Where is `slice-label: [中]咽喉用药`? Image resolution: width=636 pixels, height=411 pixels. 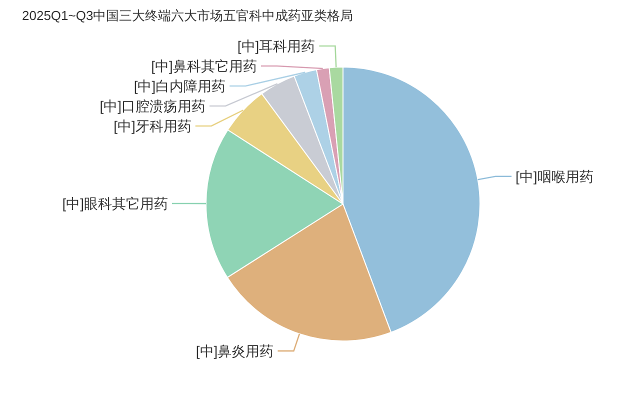
slice-label: [中]咽喉用药 is located at coordinates (555, 176).